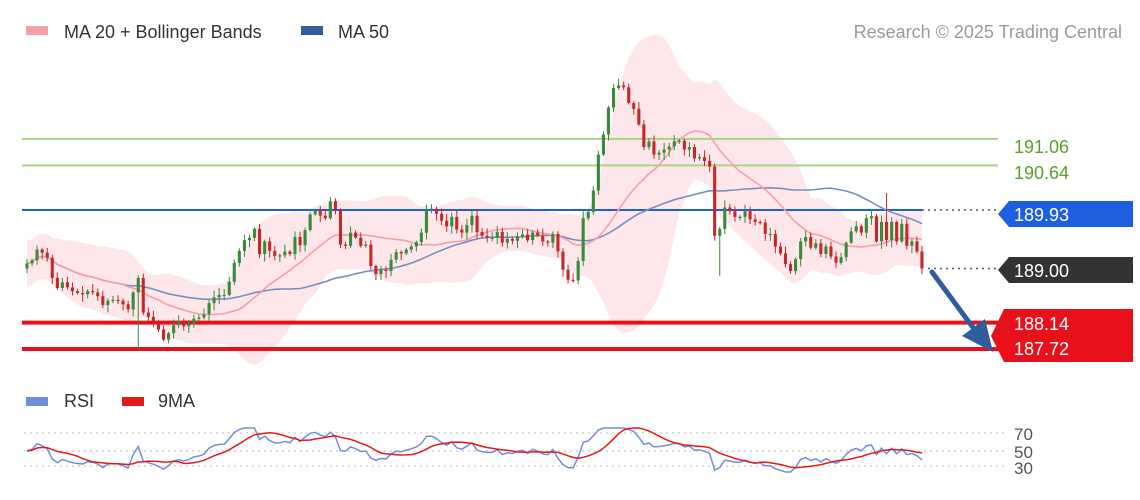 The image size is (1140, 500). What do you see at coordinates (110, 401) in the screenshot?
I see `legend-rsi: RSI 9MA` at bounding box center [110, 401].